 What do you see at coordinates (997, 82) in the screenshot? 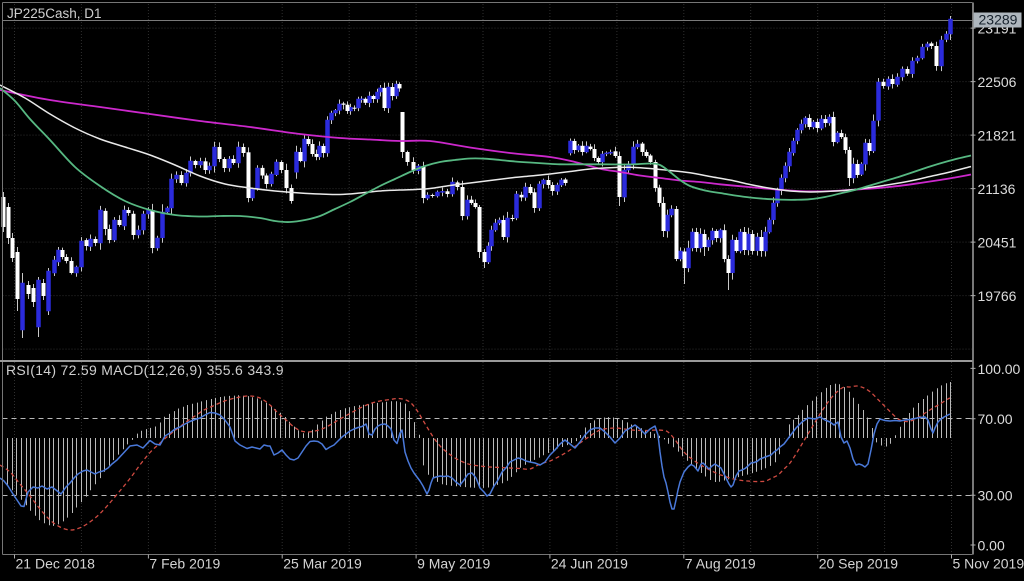
I see `svg-text: 22506` at bounding box center [997, 82].